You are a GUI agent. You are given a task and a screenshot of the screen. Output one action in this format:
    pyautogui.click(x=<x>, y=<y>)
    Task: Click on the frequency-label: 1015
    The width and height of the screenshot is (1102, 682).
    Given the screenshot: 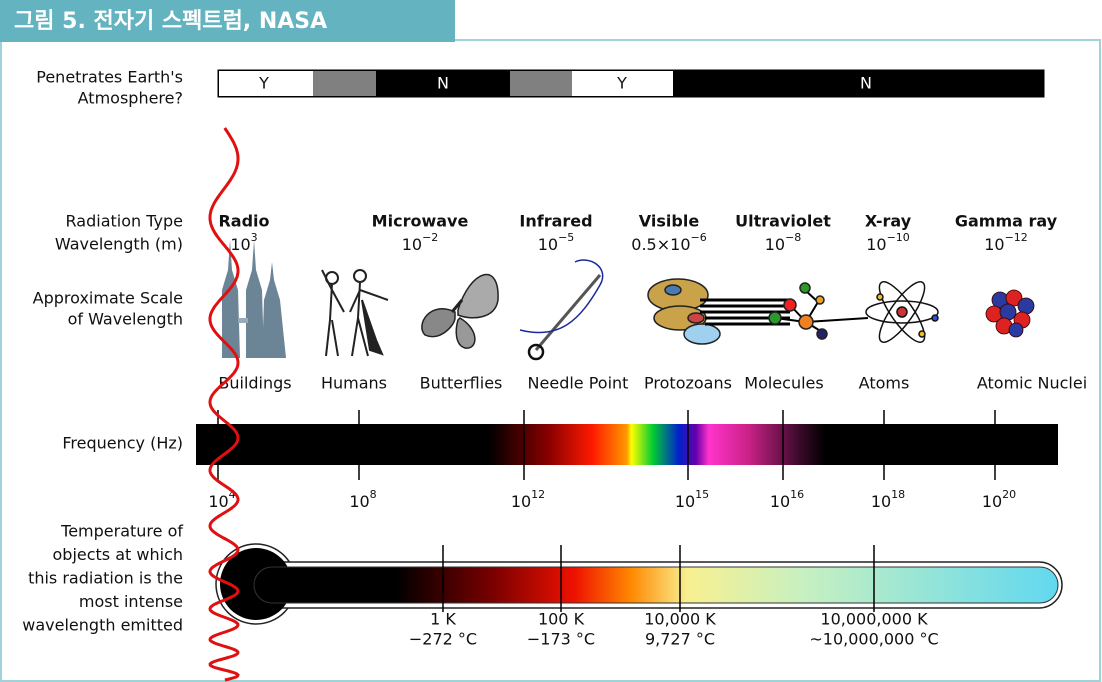 What is the action you would take?
    pyautogui.click(x=692, y=499)
    